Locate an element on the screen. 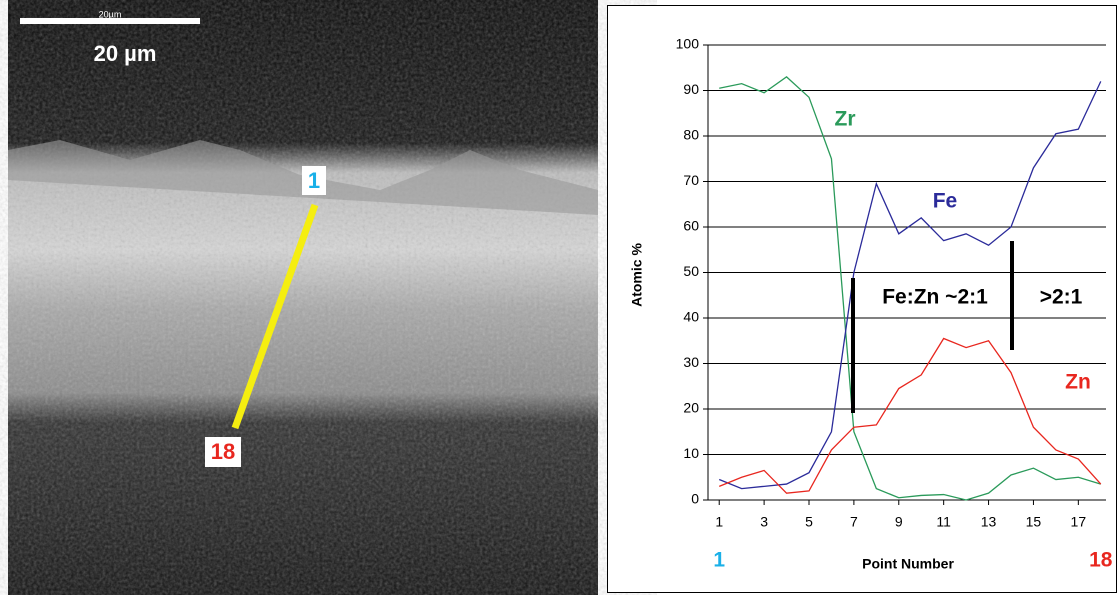 The height and width of the screenshot is (600, 1119). y-tick-label: 20 is located at coordinates (691, 408).